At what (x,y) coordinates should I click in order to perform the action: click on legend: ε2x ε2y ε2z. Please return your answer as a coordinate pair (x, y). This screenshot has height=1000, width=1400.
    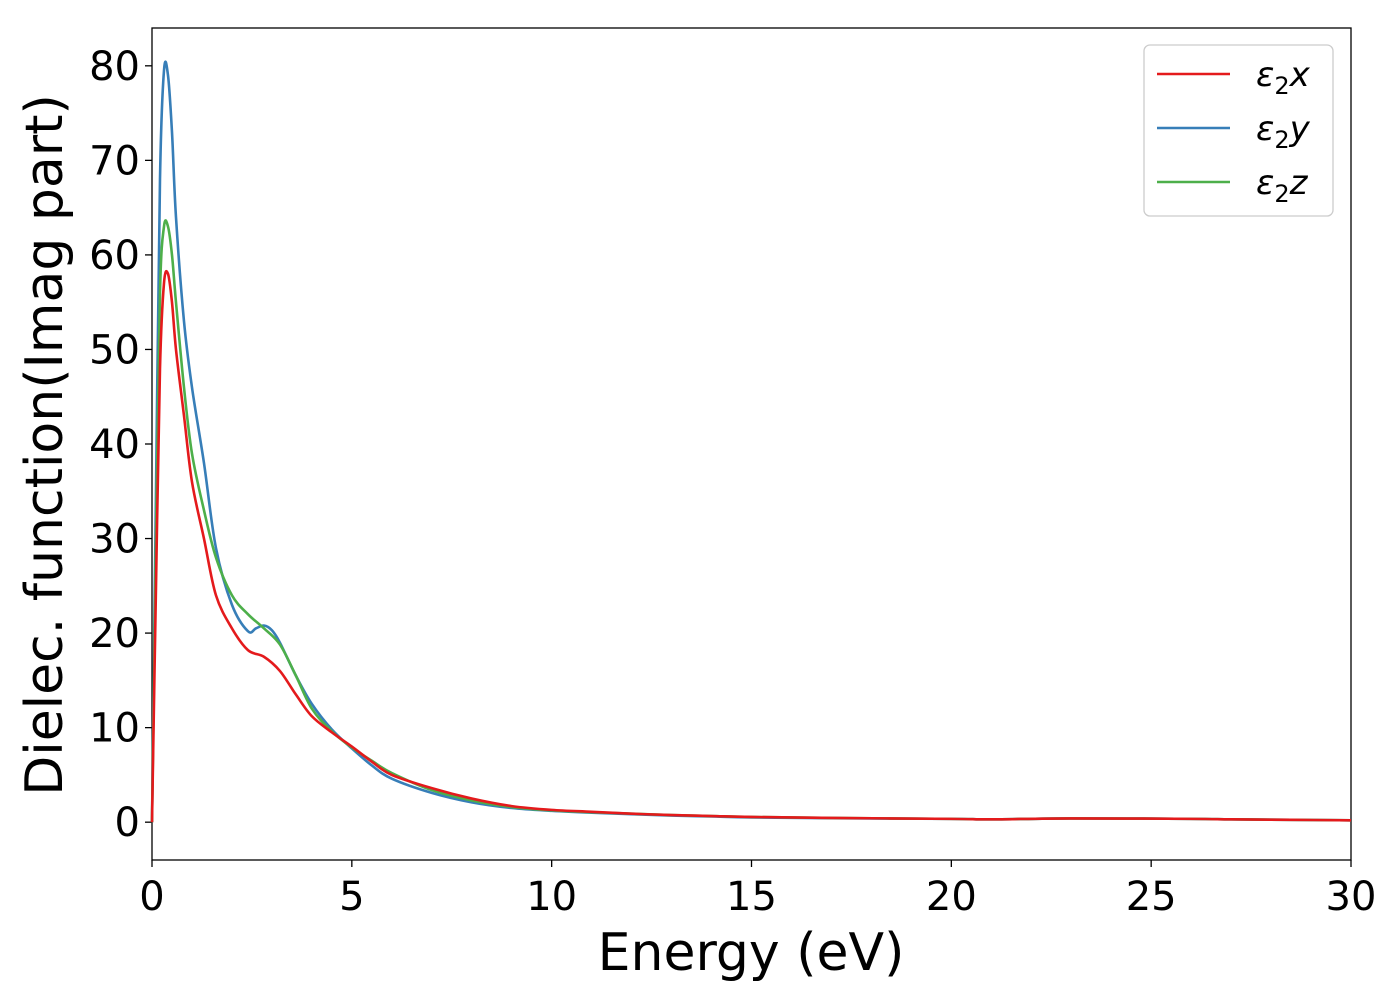
    Looking at the image, I should click on (1238, 130).